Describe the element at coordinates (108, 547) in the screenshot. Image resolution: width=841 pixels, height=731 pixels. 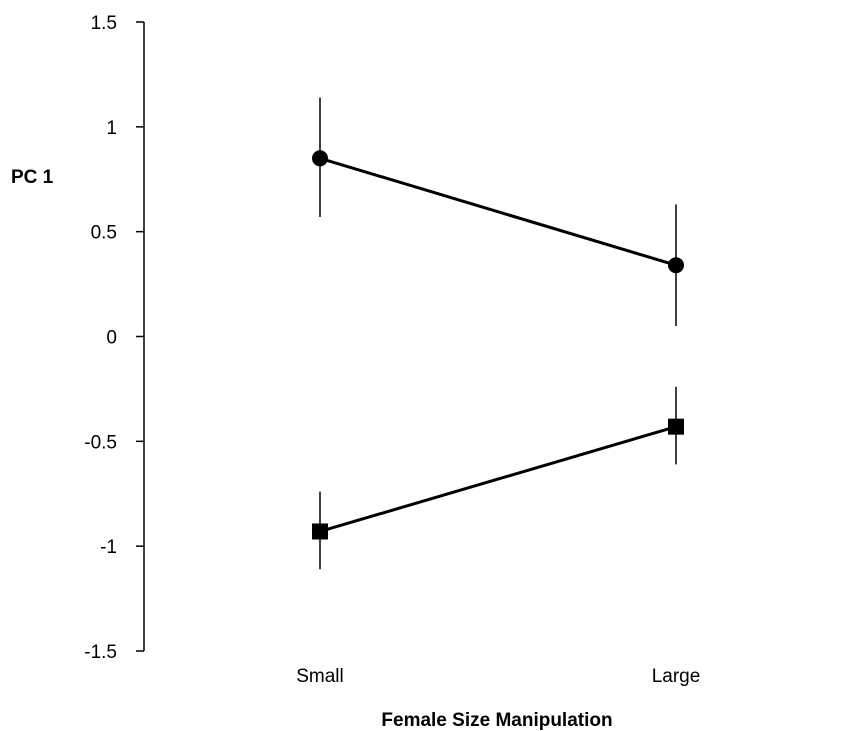
I see `y-tick-label: -1` at that location.